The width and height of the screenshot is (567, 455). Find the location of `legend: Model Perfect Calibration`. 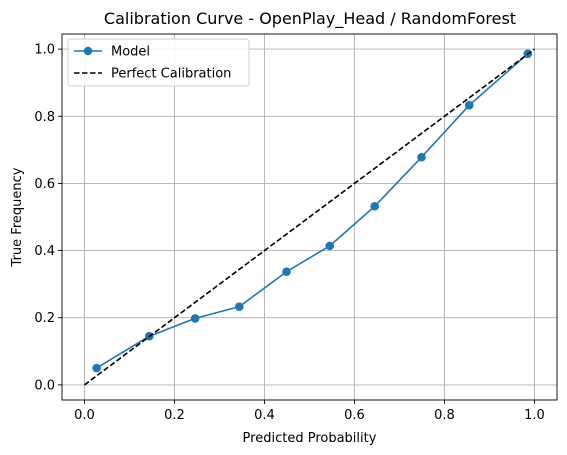

legend: Model Perfect Calibration is located at coordinates (158, 62).